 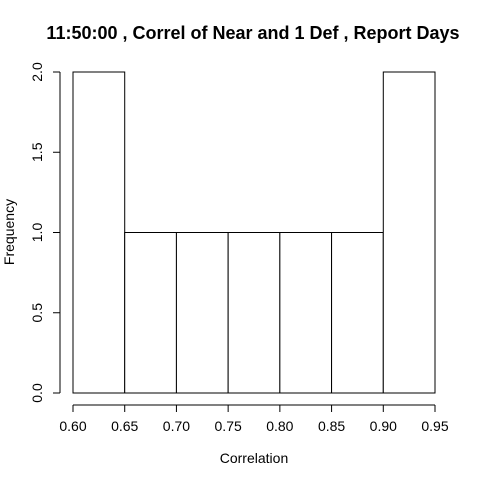 I want to click on x-tick-label-6: 0.90, so click(x=383, y=426).